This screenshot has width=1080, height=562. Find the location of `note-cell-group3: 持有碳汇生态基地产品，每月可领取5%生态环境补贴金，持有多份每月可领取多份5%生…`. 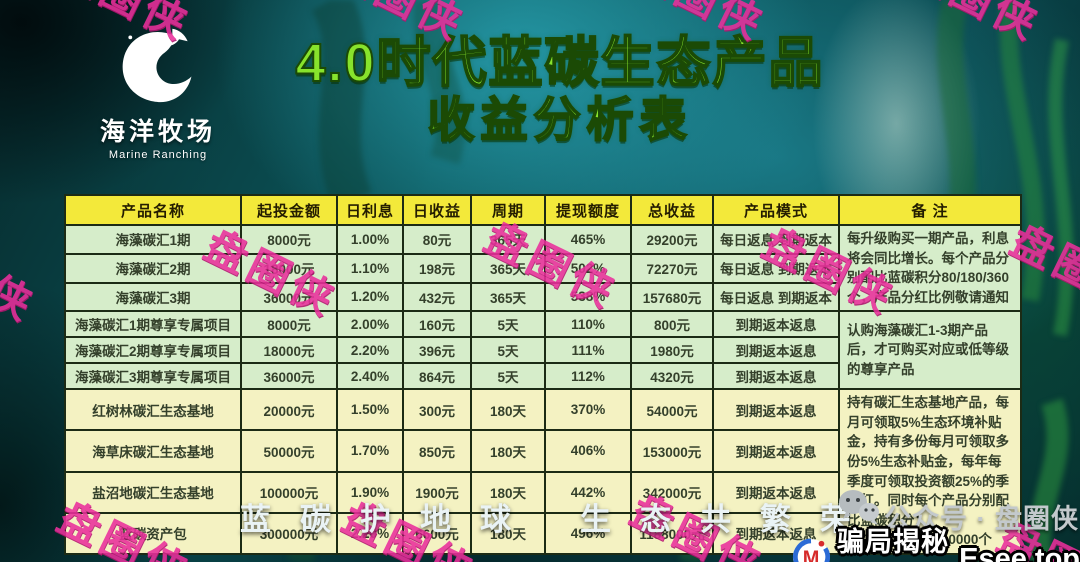

note-cell-group3: 持有碳汇生态基地产品，每月可领取5%生态环境补贴金，持有多份每月可领取多份5%生… is located at coordinates (930, 471).